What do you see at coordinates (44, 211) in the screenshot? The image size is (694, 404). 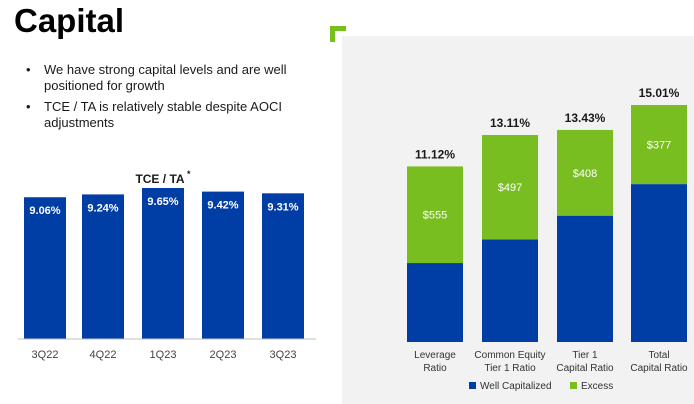 I see `data-label: 9.06%` at bounding box center [44, 211].